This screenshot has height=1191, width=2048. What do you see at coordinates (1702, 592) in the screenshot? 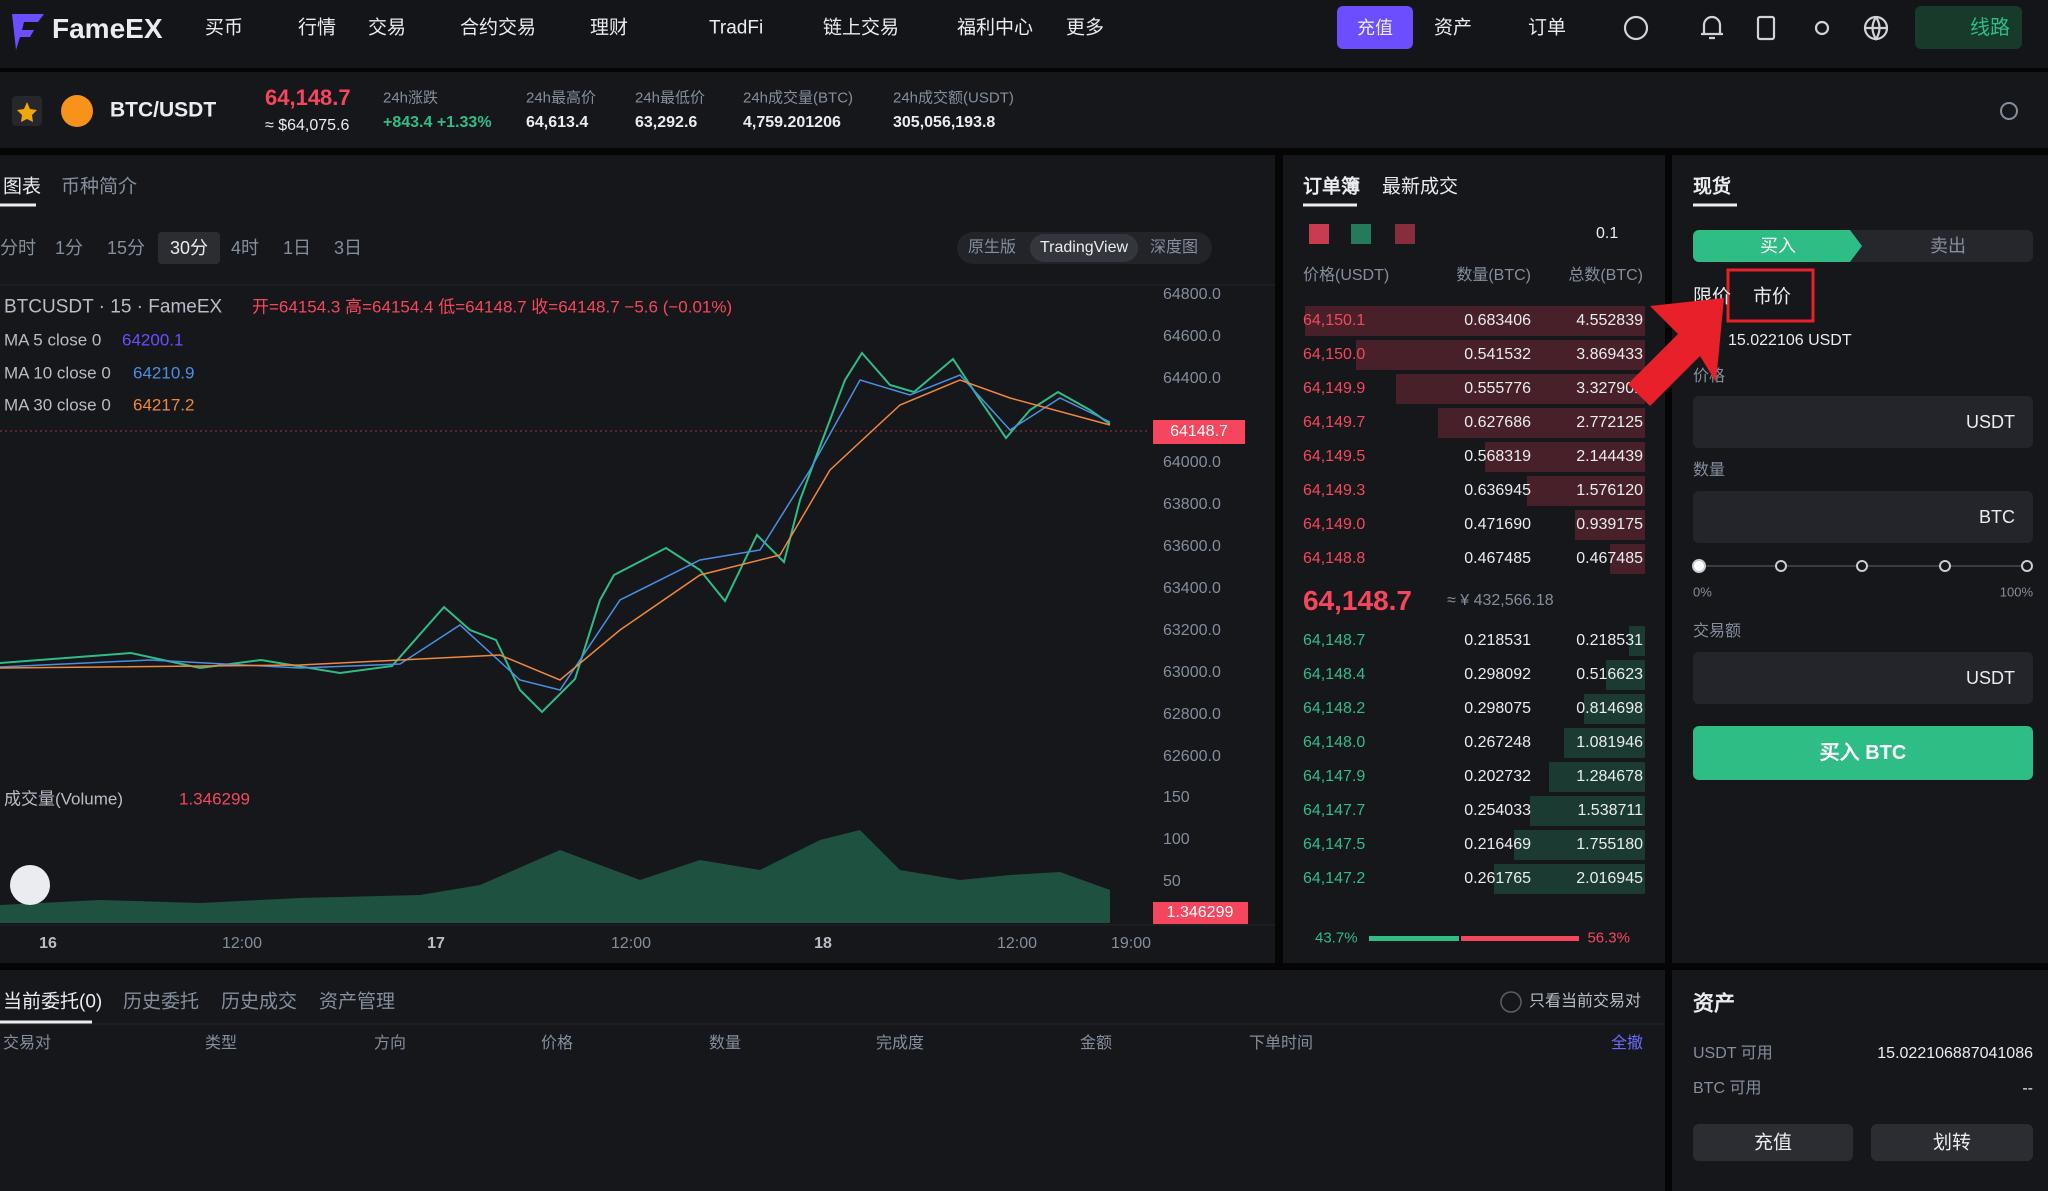
I see `slider-min: 0%` at bounding box center [1702, 592].